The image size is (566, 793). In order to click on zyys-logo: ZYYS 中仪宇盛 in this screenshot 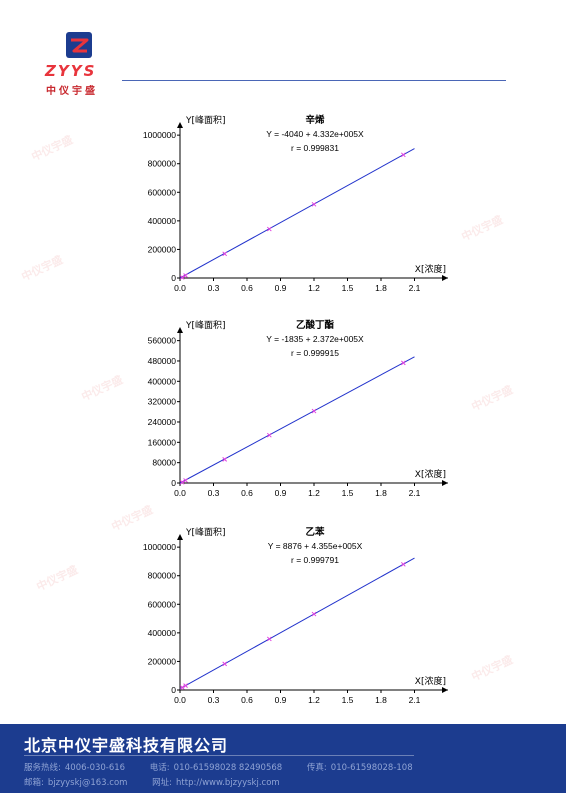, I will do `click(80, 63)`.